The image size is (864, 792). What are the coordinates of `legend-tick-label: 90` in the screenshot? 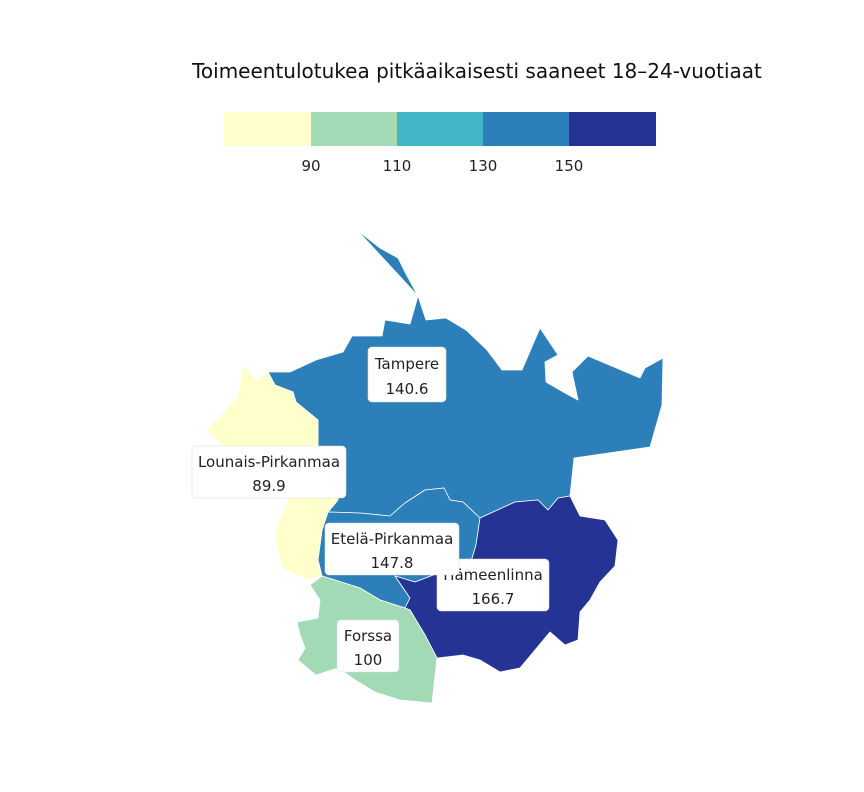 It's located at (310, 166).